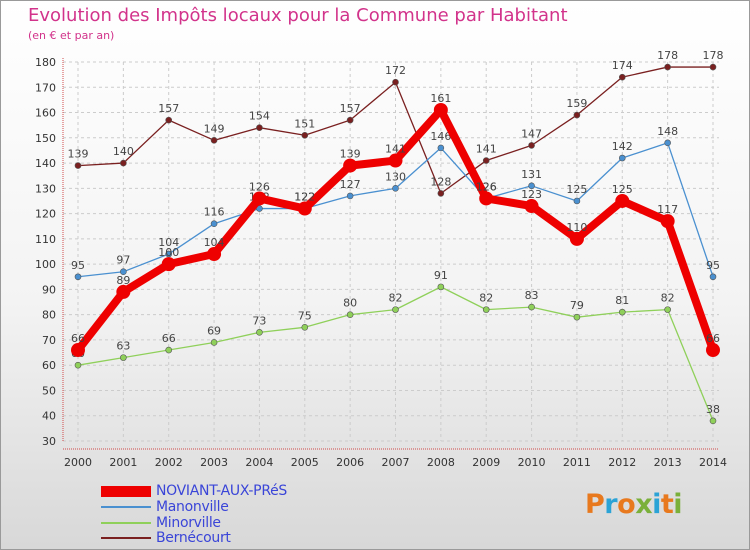 This screenshot has width=750, height=550. What do you see at coordinates (644, 504) in the screenshot?
I see `logo-letter: x` at bounding box center [644, 504].